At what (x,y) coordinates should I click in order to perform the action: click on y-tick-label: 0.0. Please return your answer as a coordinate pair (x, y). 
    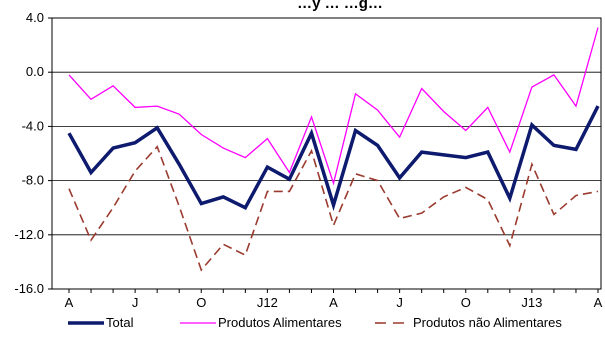
    Looking at the image, I should click on (35, 71).